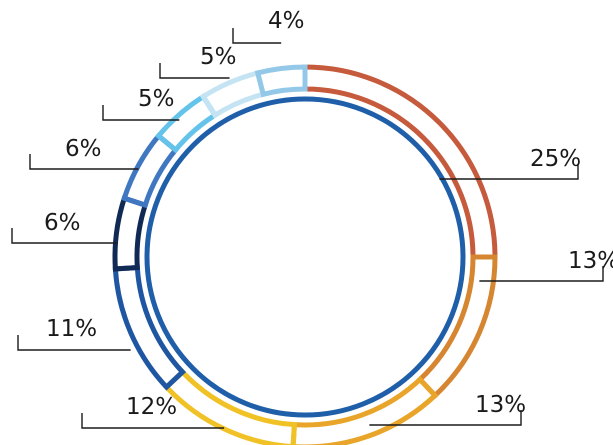  What do you see at coordinates (151, 407) in the screenshot?
I see `slice-label-4: 12%` at bounding box center [151, 407].